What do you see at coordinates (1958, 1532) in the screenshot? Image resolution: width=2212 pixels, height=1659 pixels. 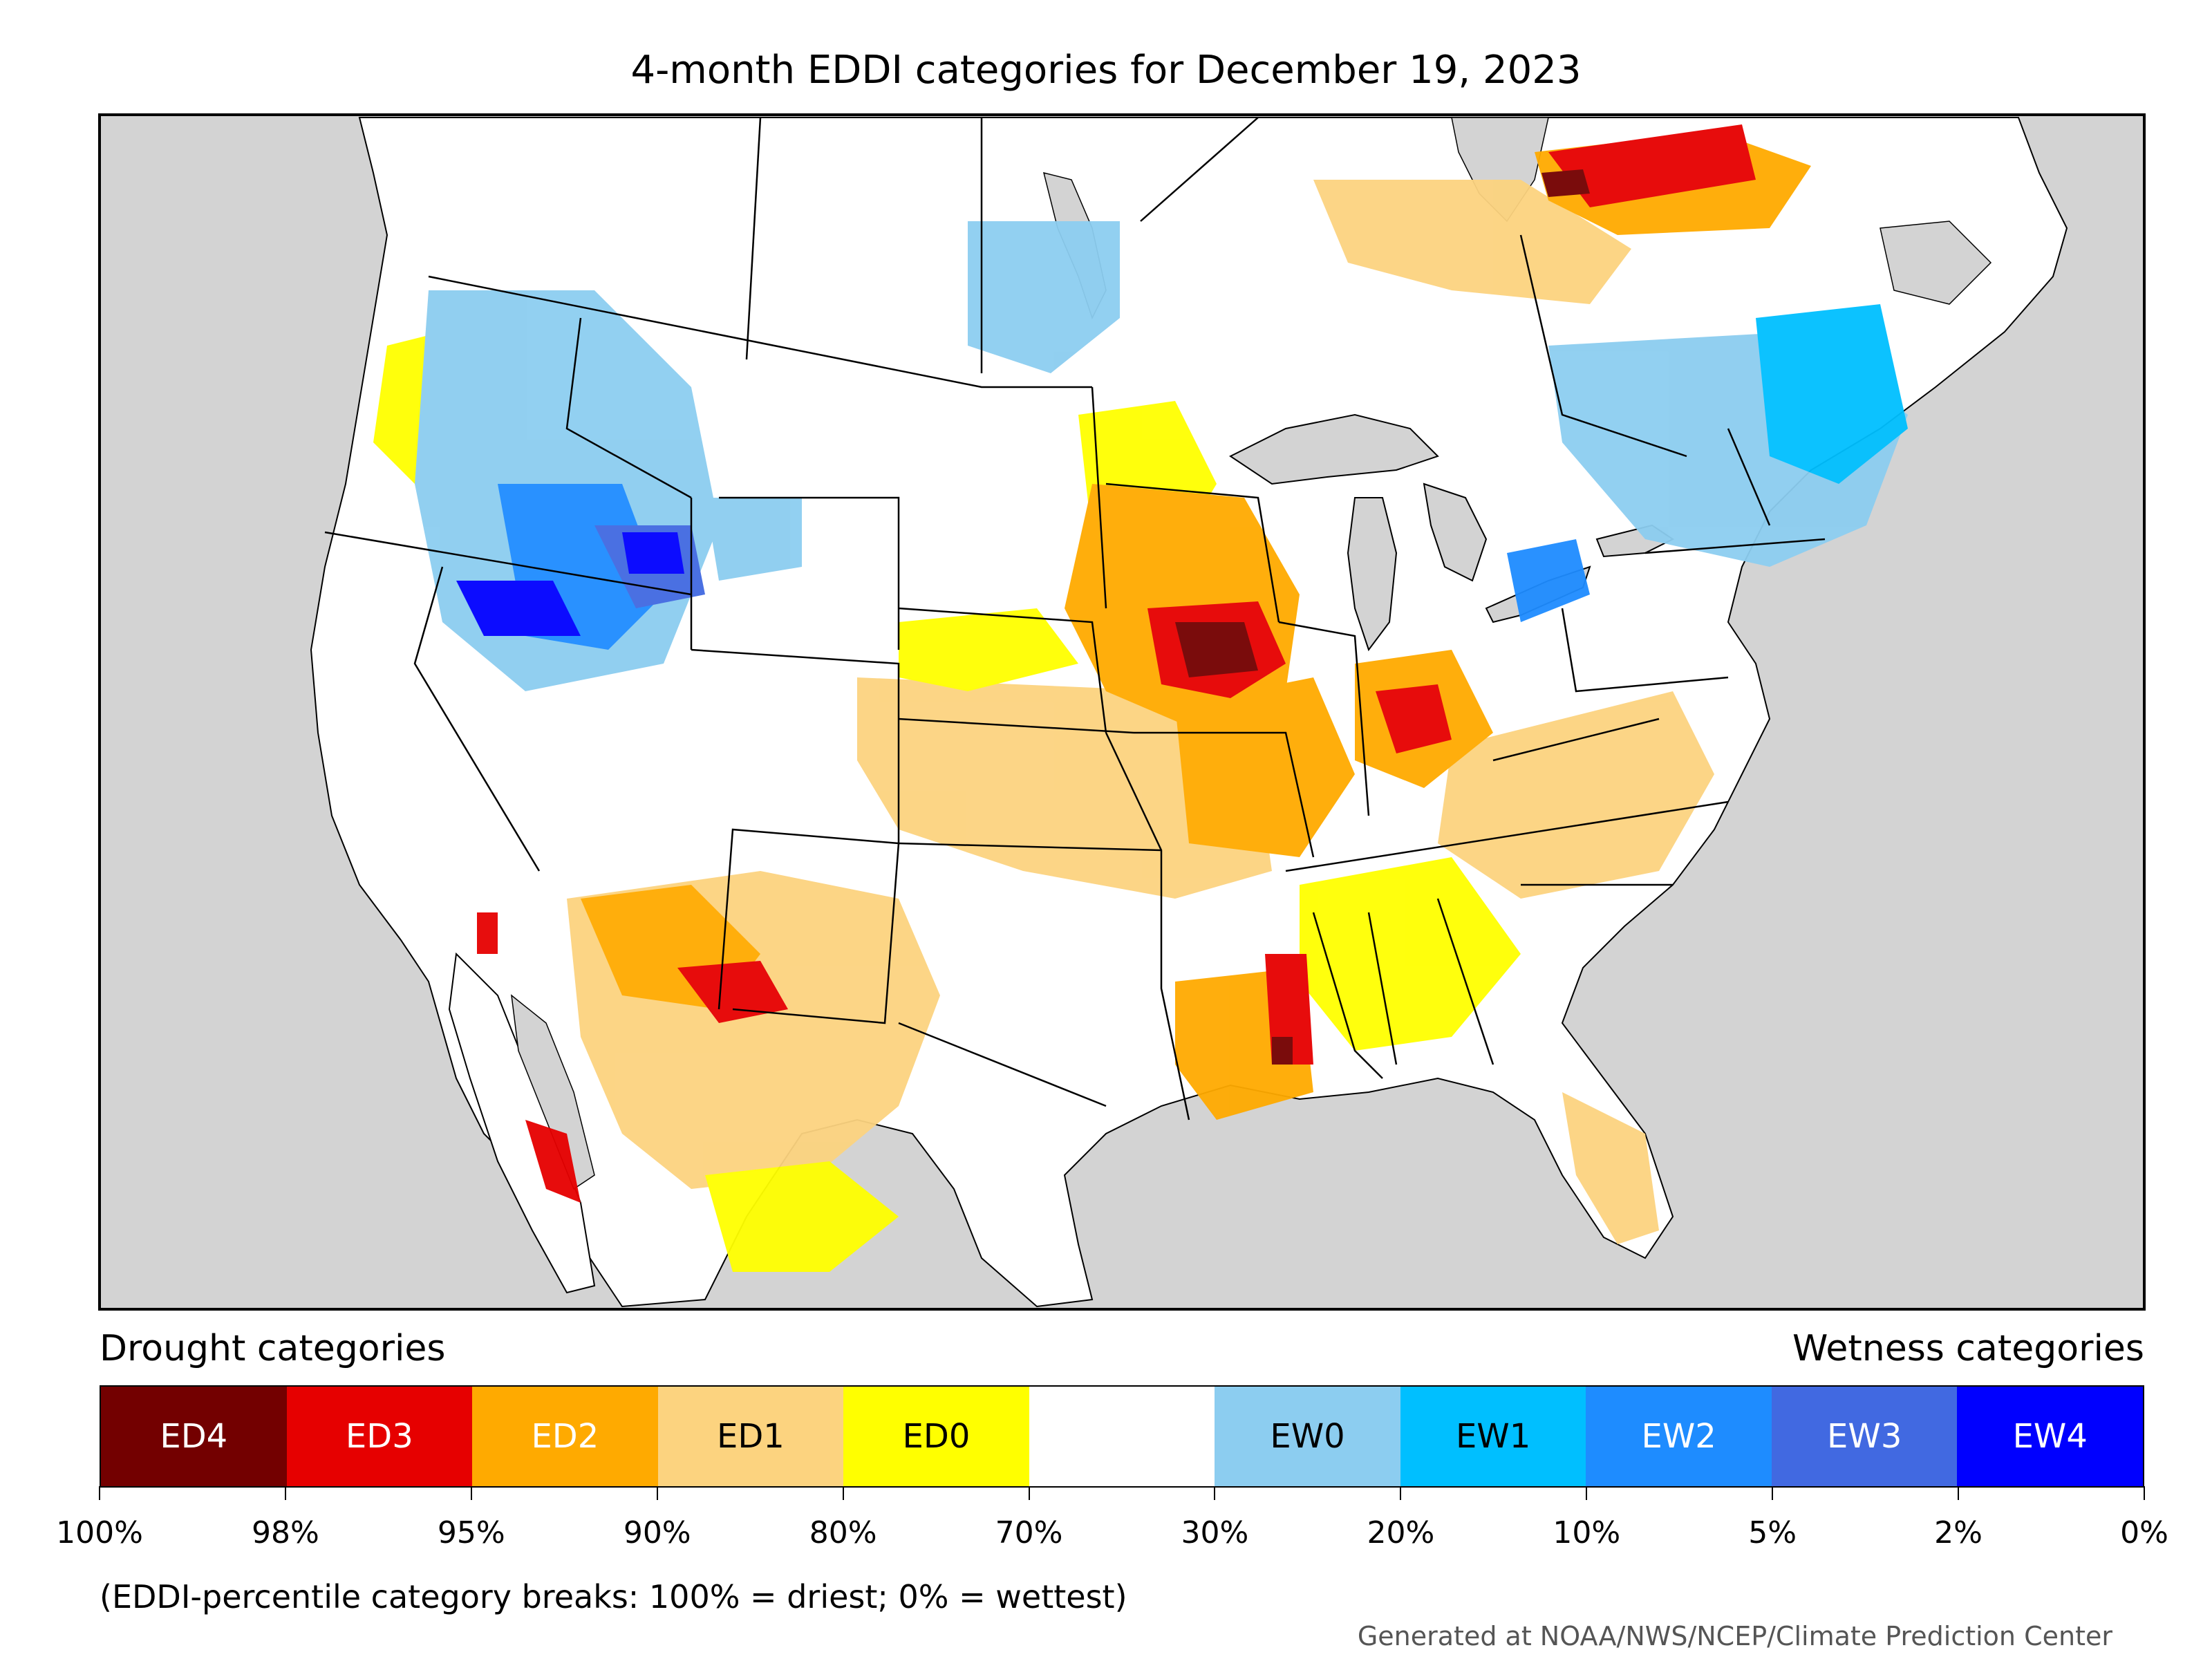 I see `legend-tick-label: 2%` at bounding box center [1958, 1532].